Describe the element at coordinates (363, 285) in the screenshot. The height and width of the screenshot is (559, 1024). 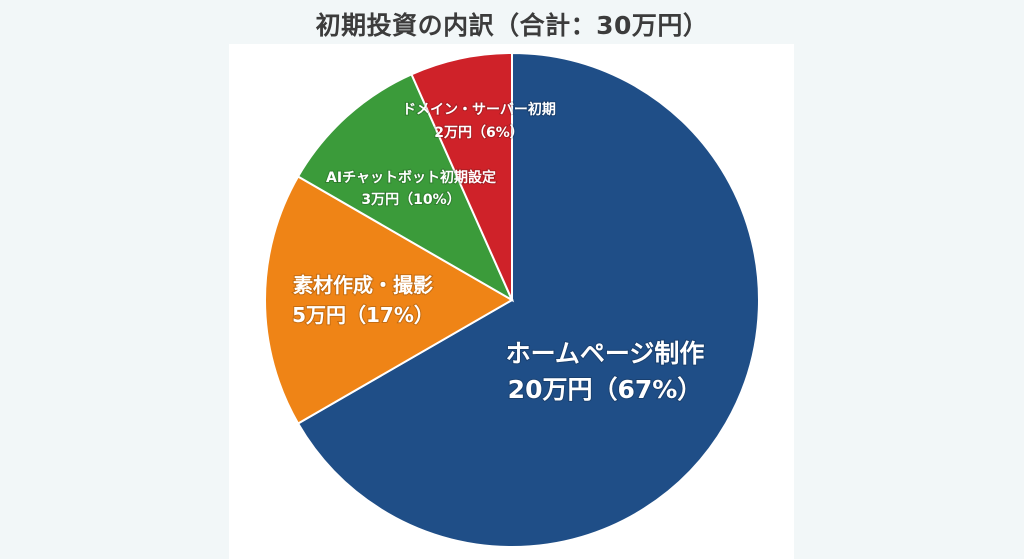
I see `slice-name: 素材作成・撮影` at that location.